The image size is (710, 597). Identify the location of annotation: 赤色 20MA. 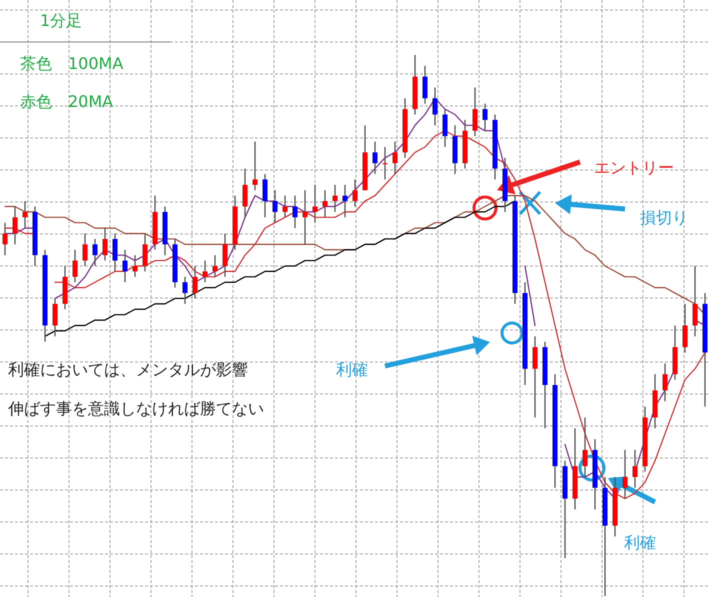
(67, 101).